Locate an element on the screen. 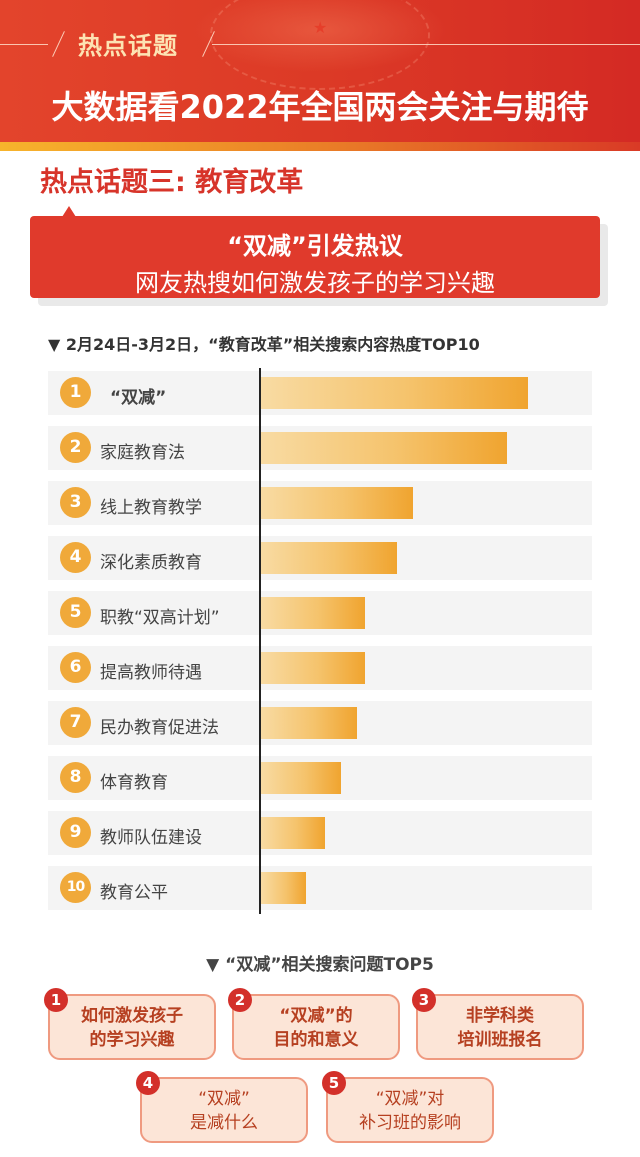  rank-badge: 7 is located at coordinates (75, 722).